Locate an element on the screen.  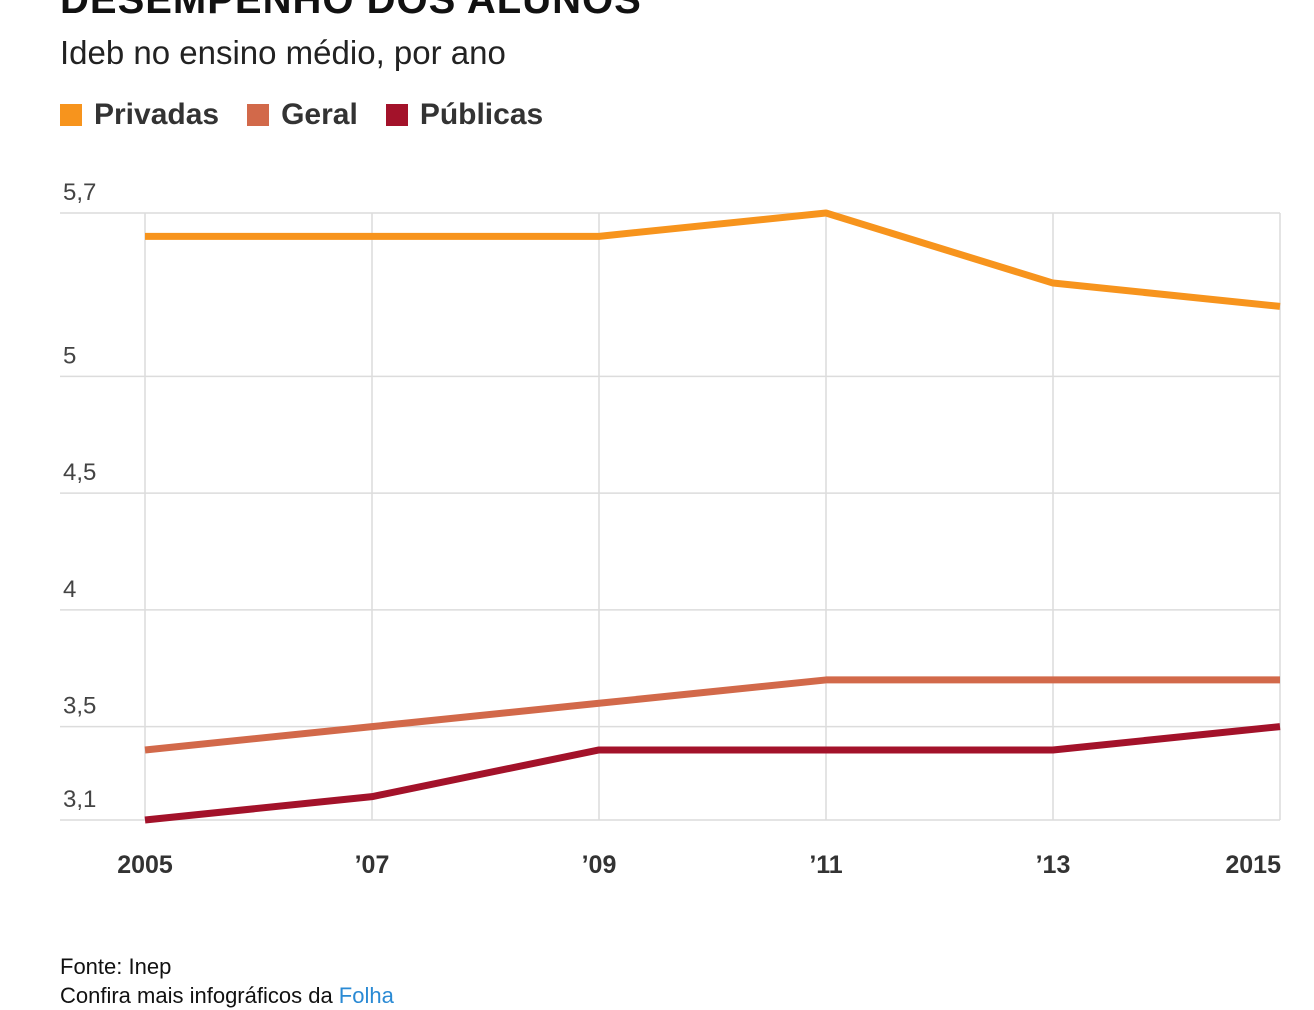
legend-label-geral: Geral is located at coordinates (319, 114).